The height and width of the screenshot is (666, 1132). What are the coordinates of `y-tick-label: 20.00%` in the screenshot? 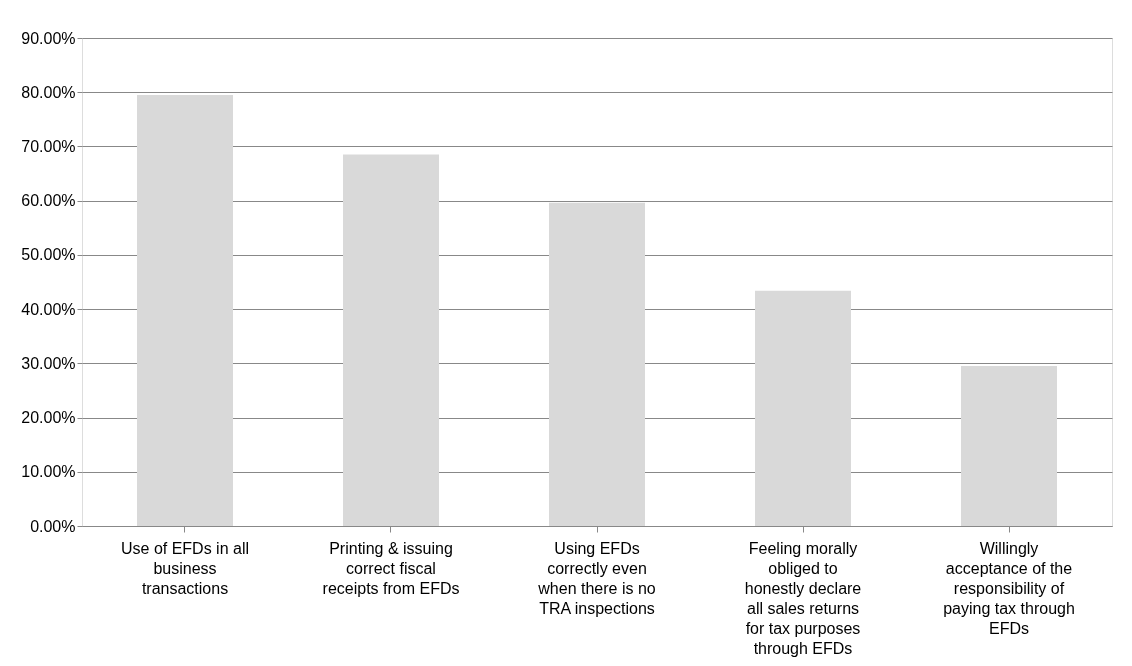 It's located at (48, 418).